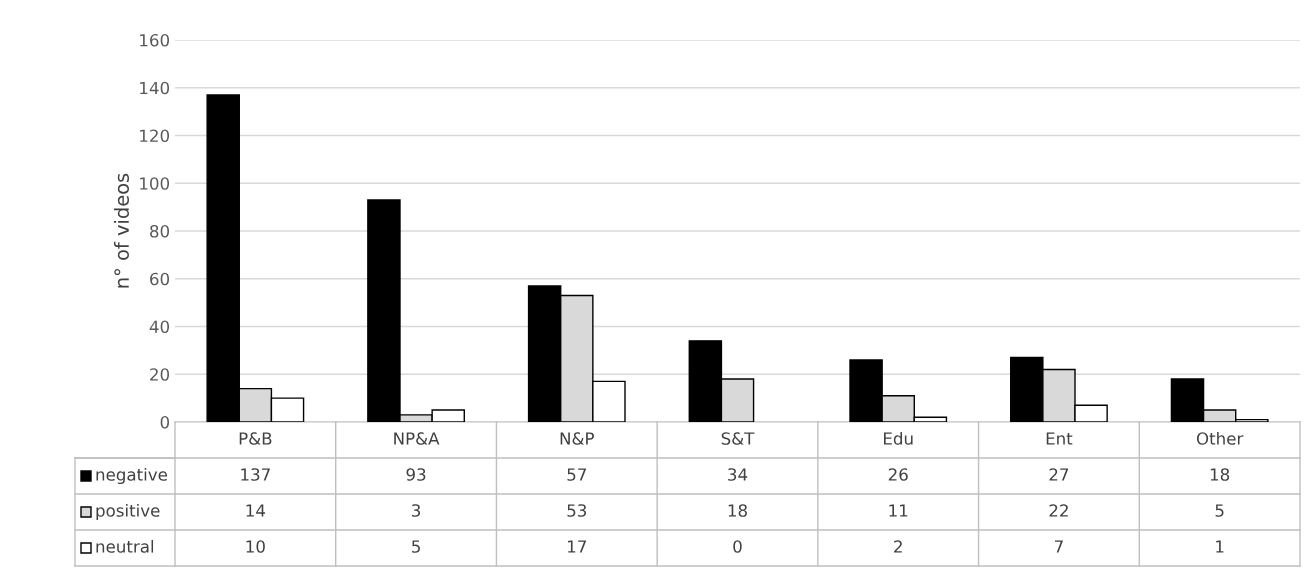 The width and height of the screenshot is (1314, 576). I want to click on legend-label: positive, so click(128, 512).